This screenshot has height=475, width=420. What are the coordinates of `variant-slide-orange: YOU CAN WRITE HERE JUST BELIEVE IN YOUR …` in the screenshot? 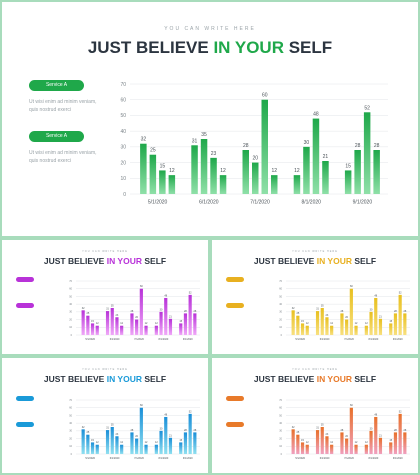 It's located at (315, 415).